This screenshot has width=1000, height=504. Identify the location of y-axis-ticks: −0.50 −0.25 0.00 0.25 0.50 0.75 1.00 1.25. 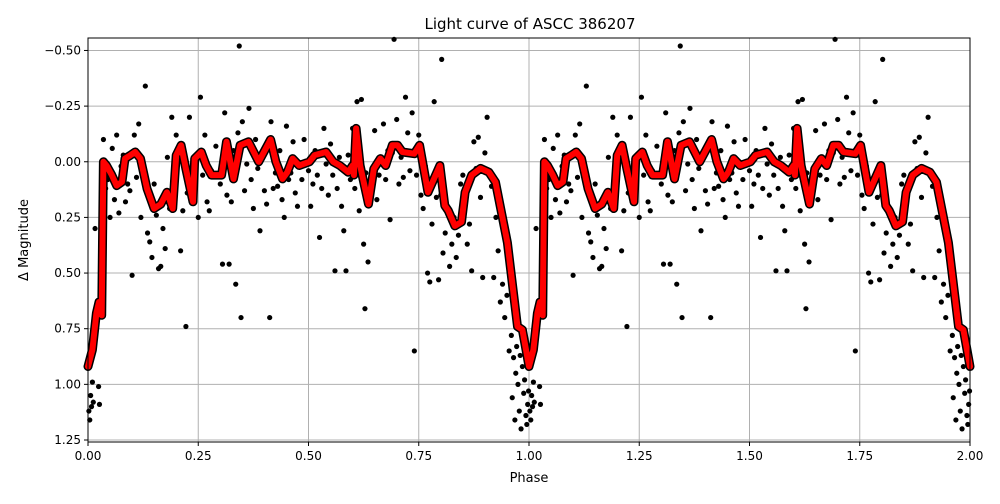
(66, 245).